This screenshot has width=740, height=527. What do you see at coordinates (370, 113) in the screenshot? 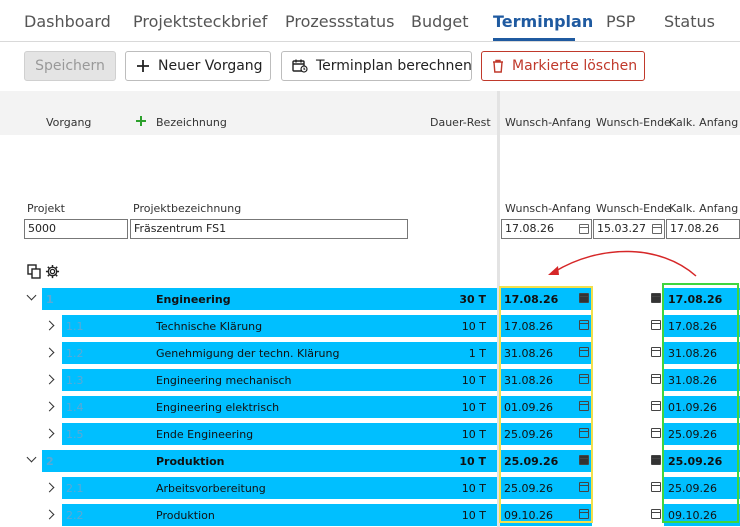
I see `grid-header` at bounding box center [370, 113].